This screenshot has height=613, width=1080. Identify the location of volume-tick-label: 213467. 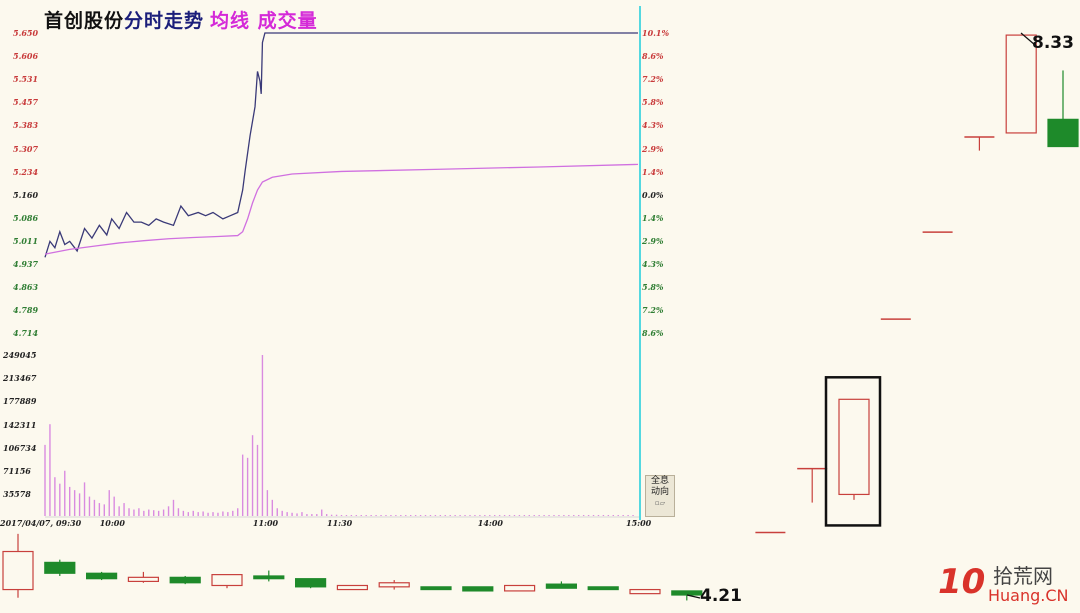
(20, 378).